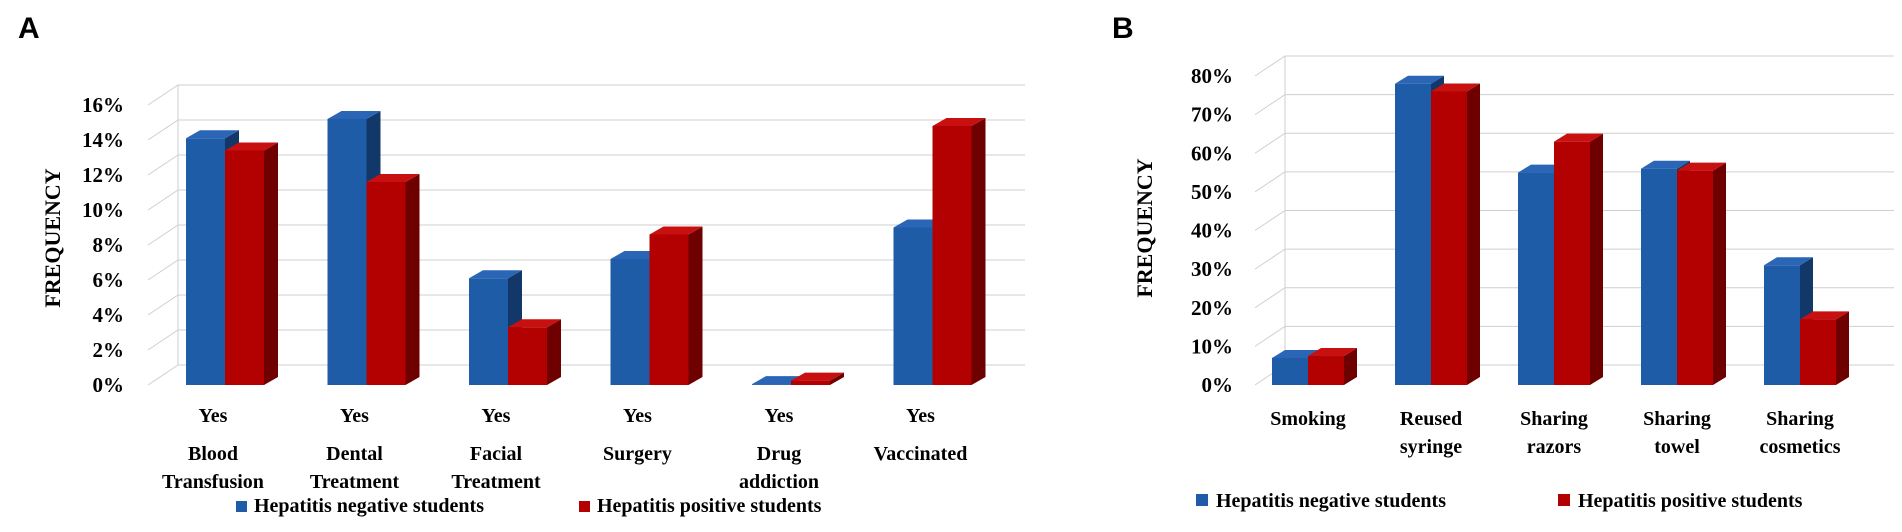 The height and width of the screenshot is (532, 1902). Describe the element at coordinates (213, 482) in the screenshot. I see `category-label: Transfusion` at that location.